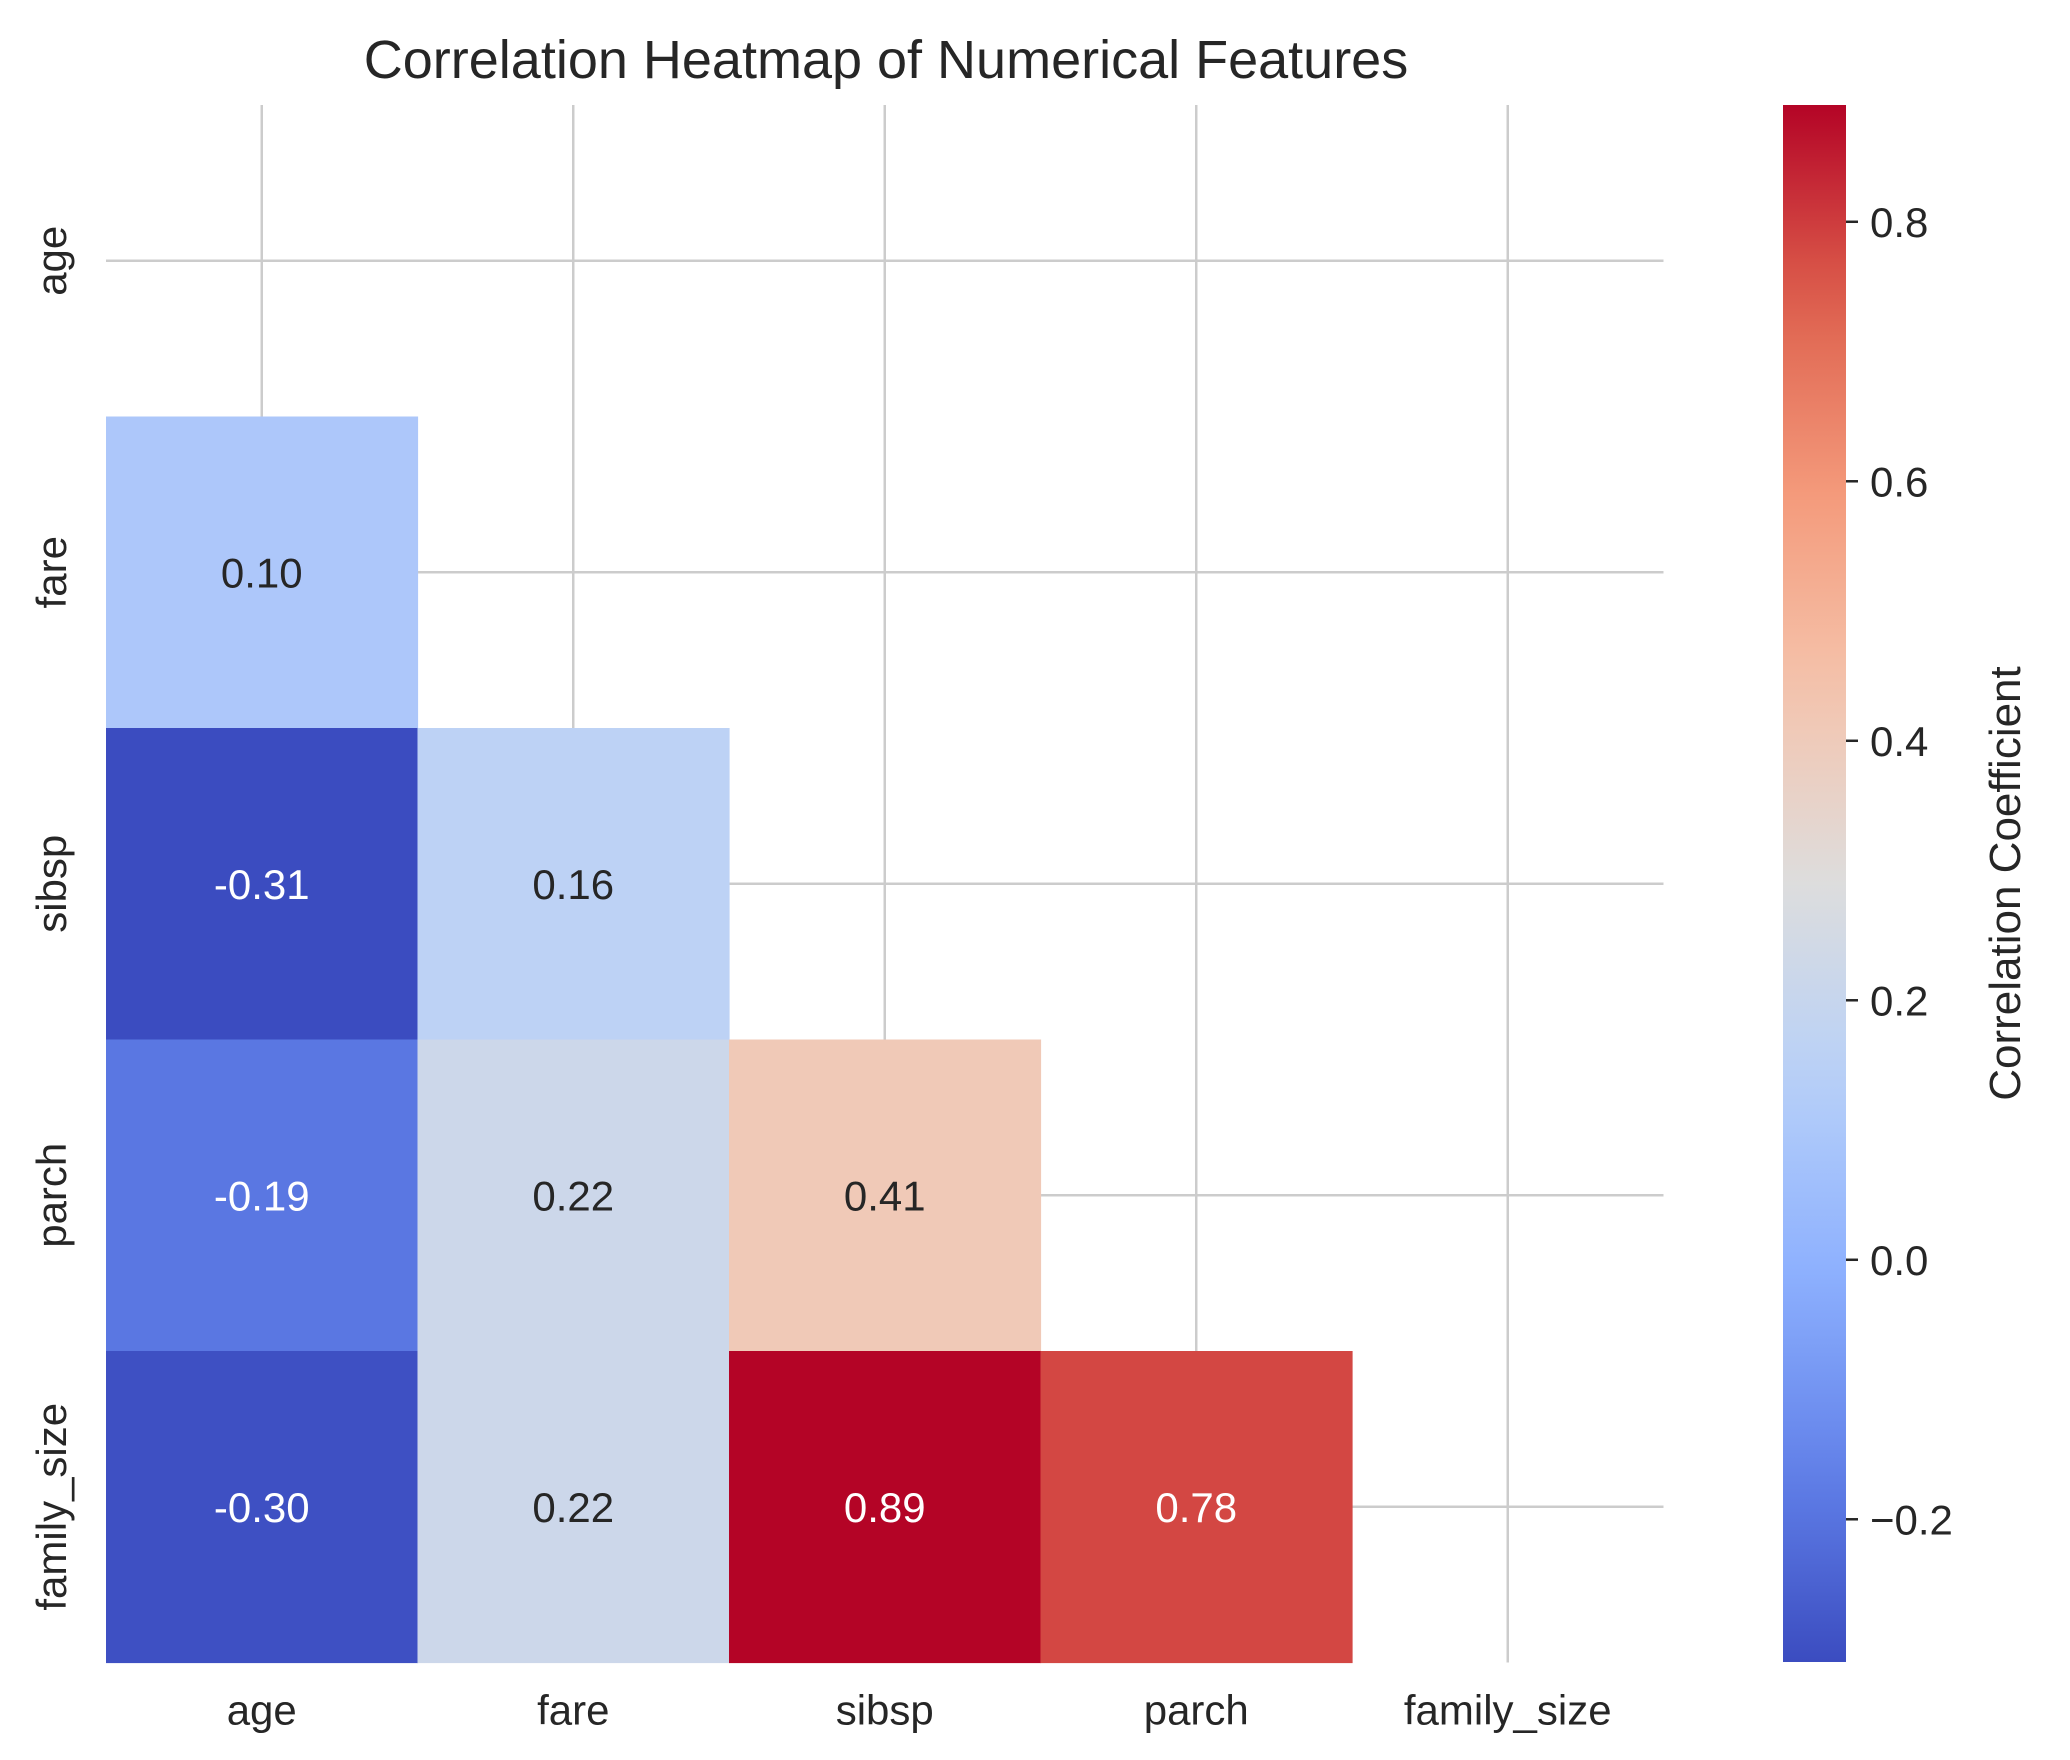  I want to click on cell-value-label: 0.10, so click(262, 572).